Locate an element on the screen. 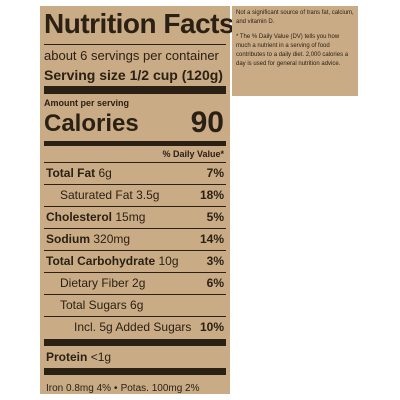 The image size is (400, 400). daily-value: 10% is located at coordinates (211, 327).